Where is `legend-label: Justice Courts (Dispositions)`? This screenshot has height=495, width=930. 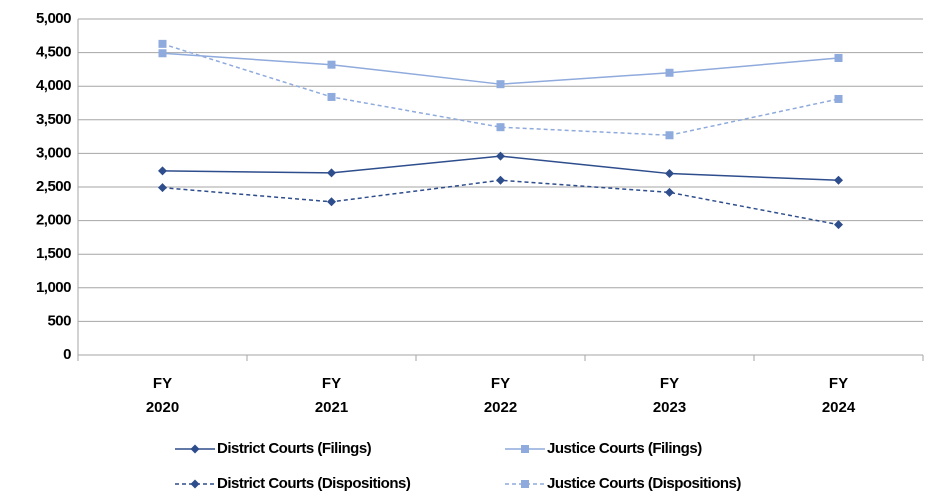
legend-label: Justice Courts (Dispositions) is located at coordinates (644, 483).